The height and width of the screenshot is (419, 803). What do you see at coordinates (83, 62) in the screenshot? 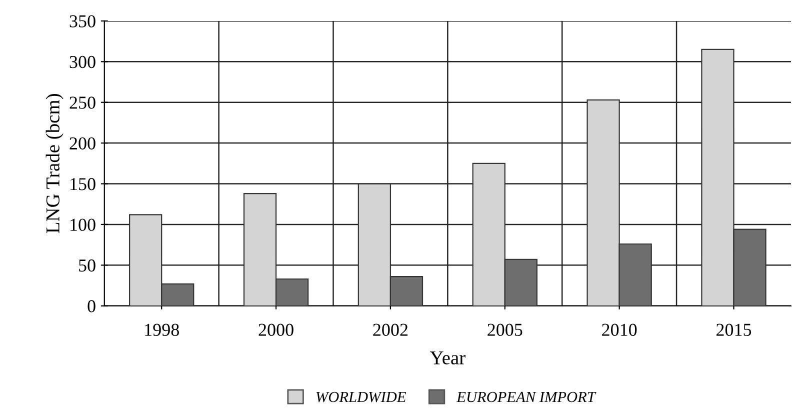
I see `y-tick-label: 300` at bounding box center [83, 62].